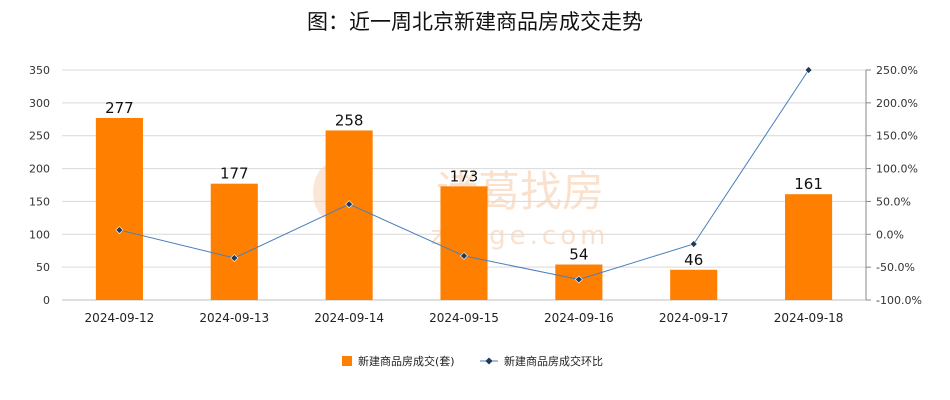 Image resolution: width=950 pixels, height=400 pixels. I want to click on y-left-tick-label: 300, so click(39, 103).